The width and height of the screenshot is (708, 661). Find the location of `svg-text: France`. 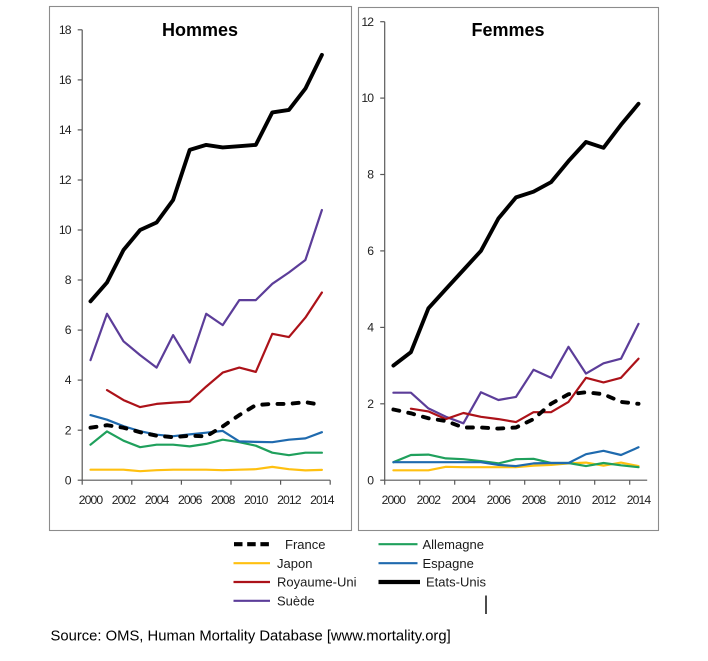

svg-text: France is located at coordinates (305, 544).